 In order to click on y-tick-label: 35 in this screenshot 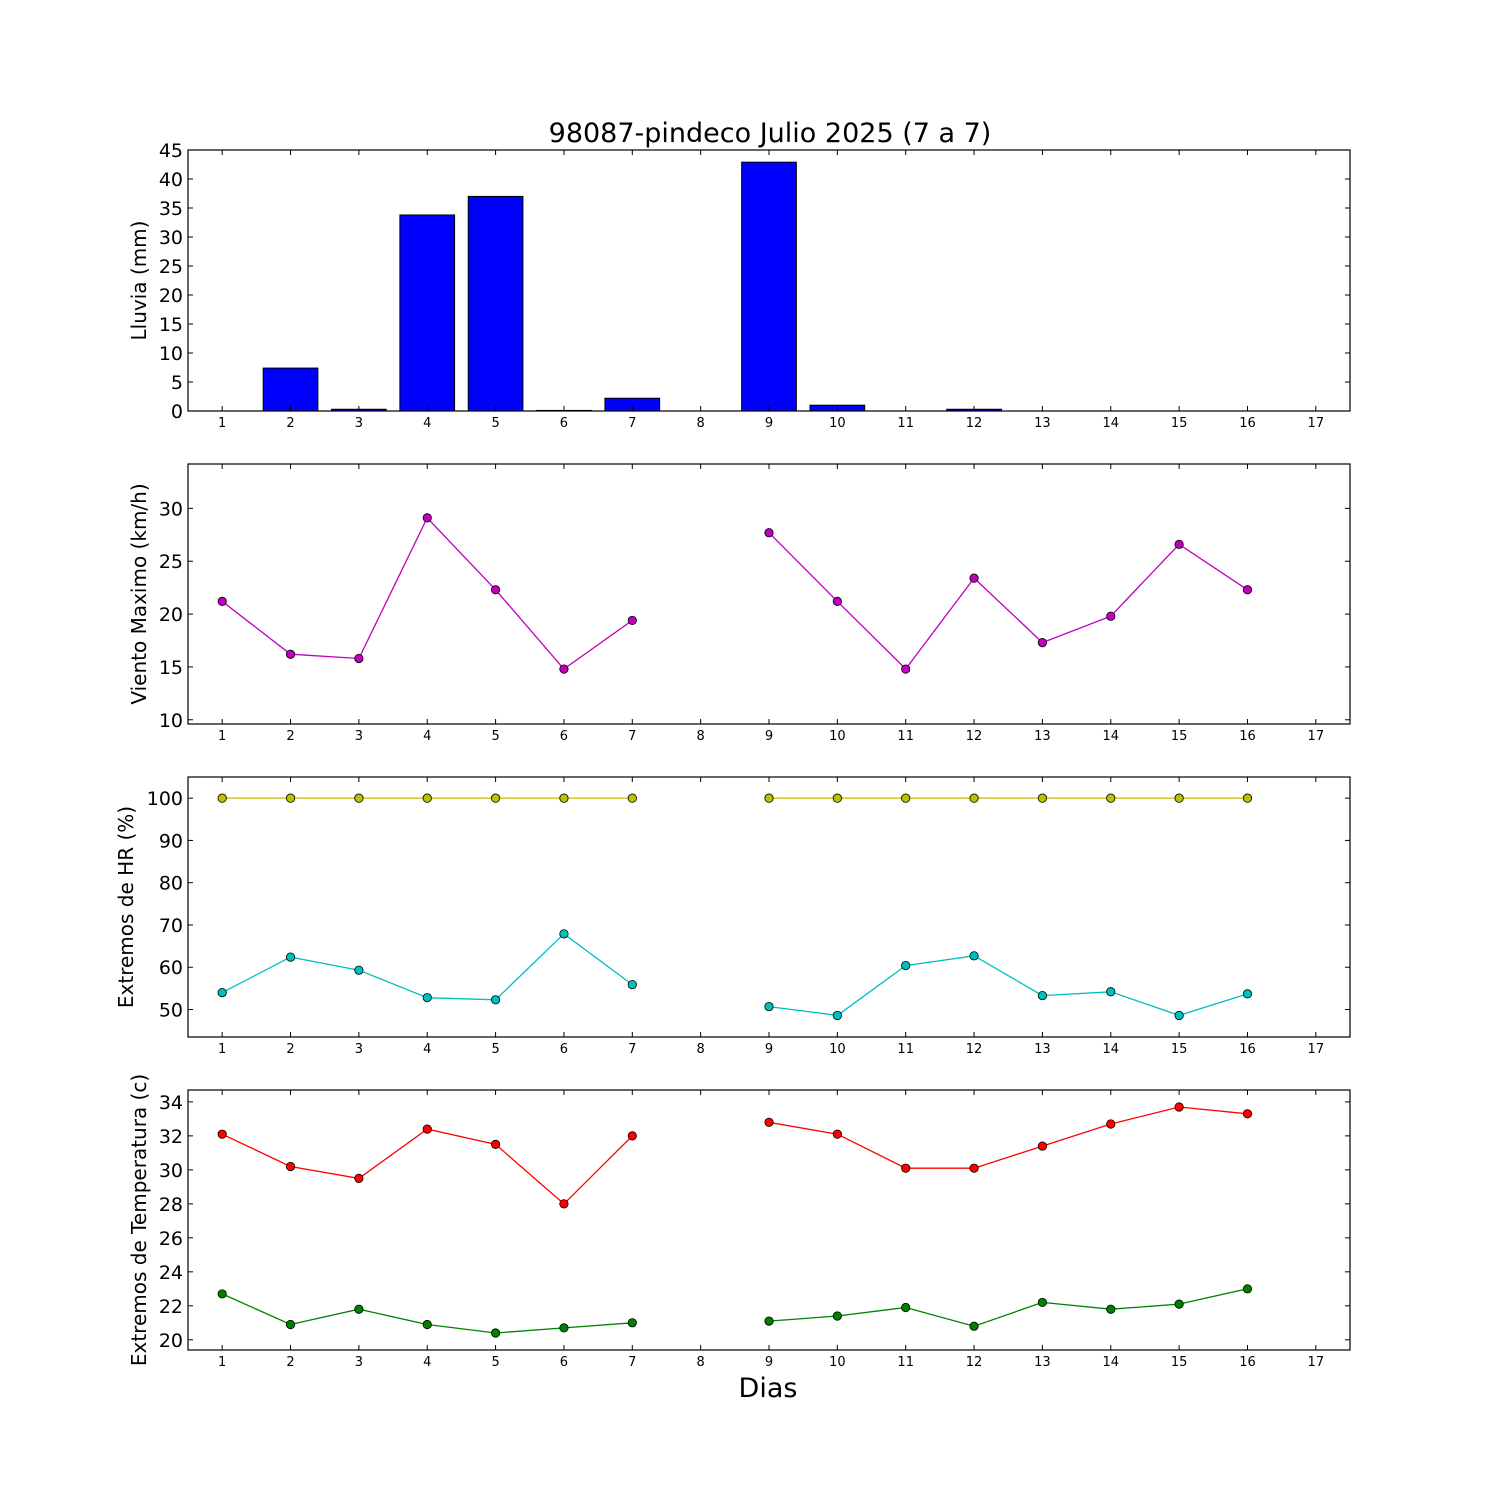, I will do `click(171, 209)`.